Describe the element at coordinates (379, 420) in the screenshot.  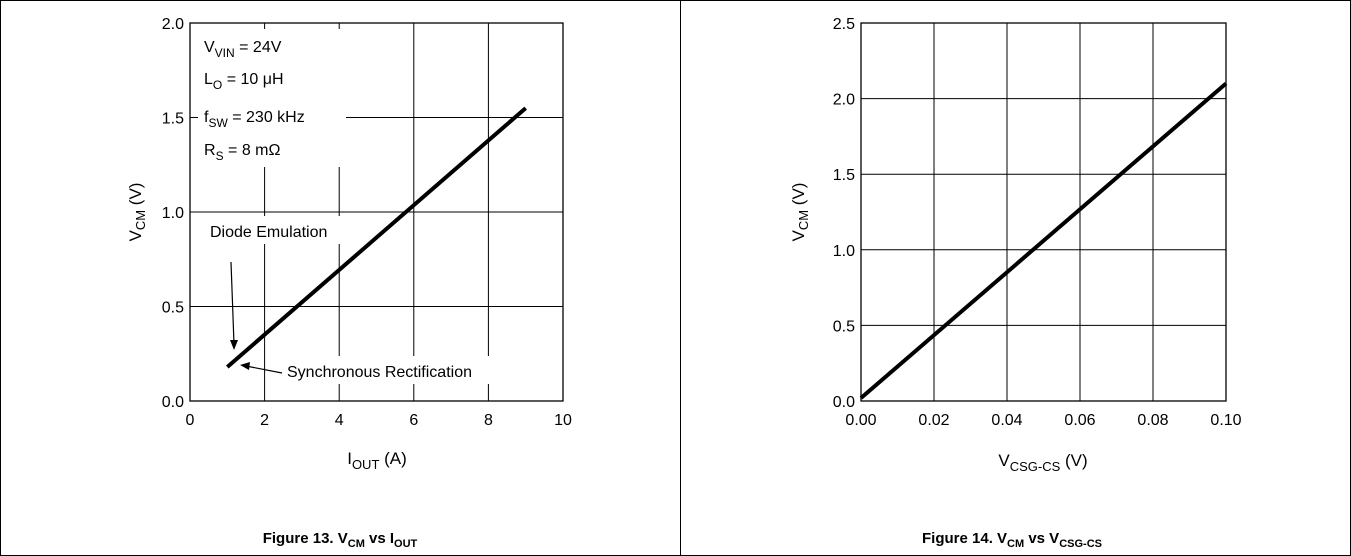
I see `figure-13-x-ticks: 0 2 4 6 8 10` at that location.